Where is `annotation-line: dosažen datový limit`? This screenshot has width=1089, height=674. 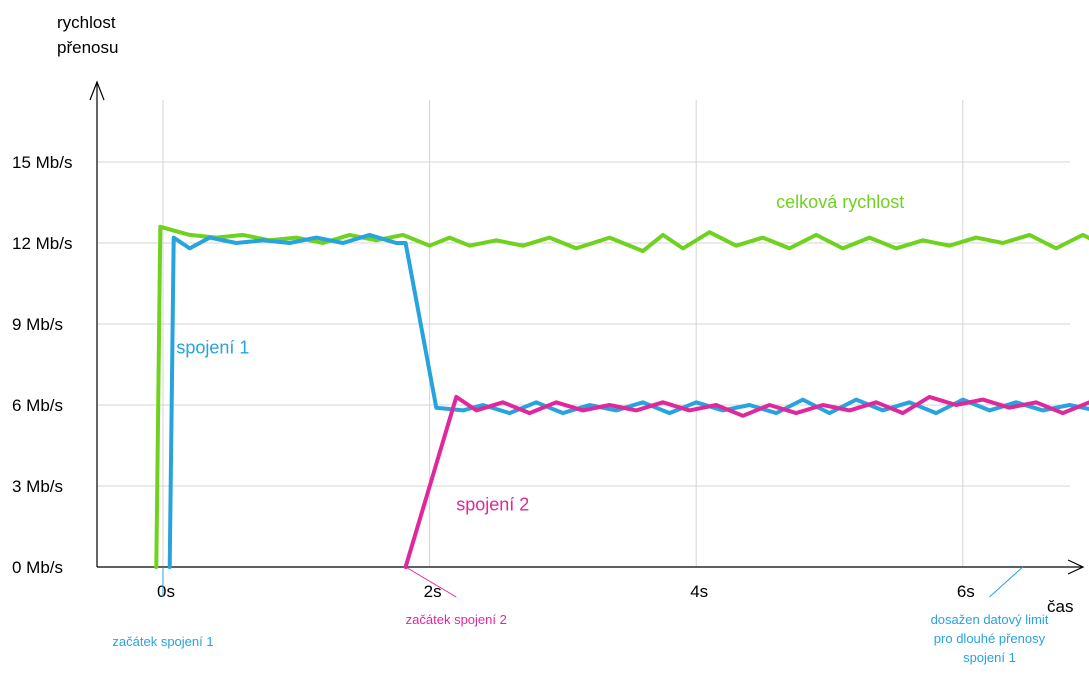
annotation-line: dosažen datový limit is located at coordinates (990, 619).